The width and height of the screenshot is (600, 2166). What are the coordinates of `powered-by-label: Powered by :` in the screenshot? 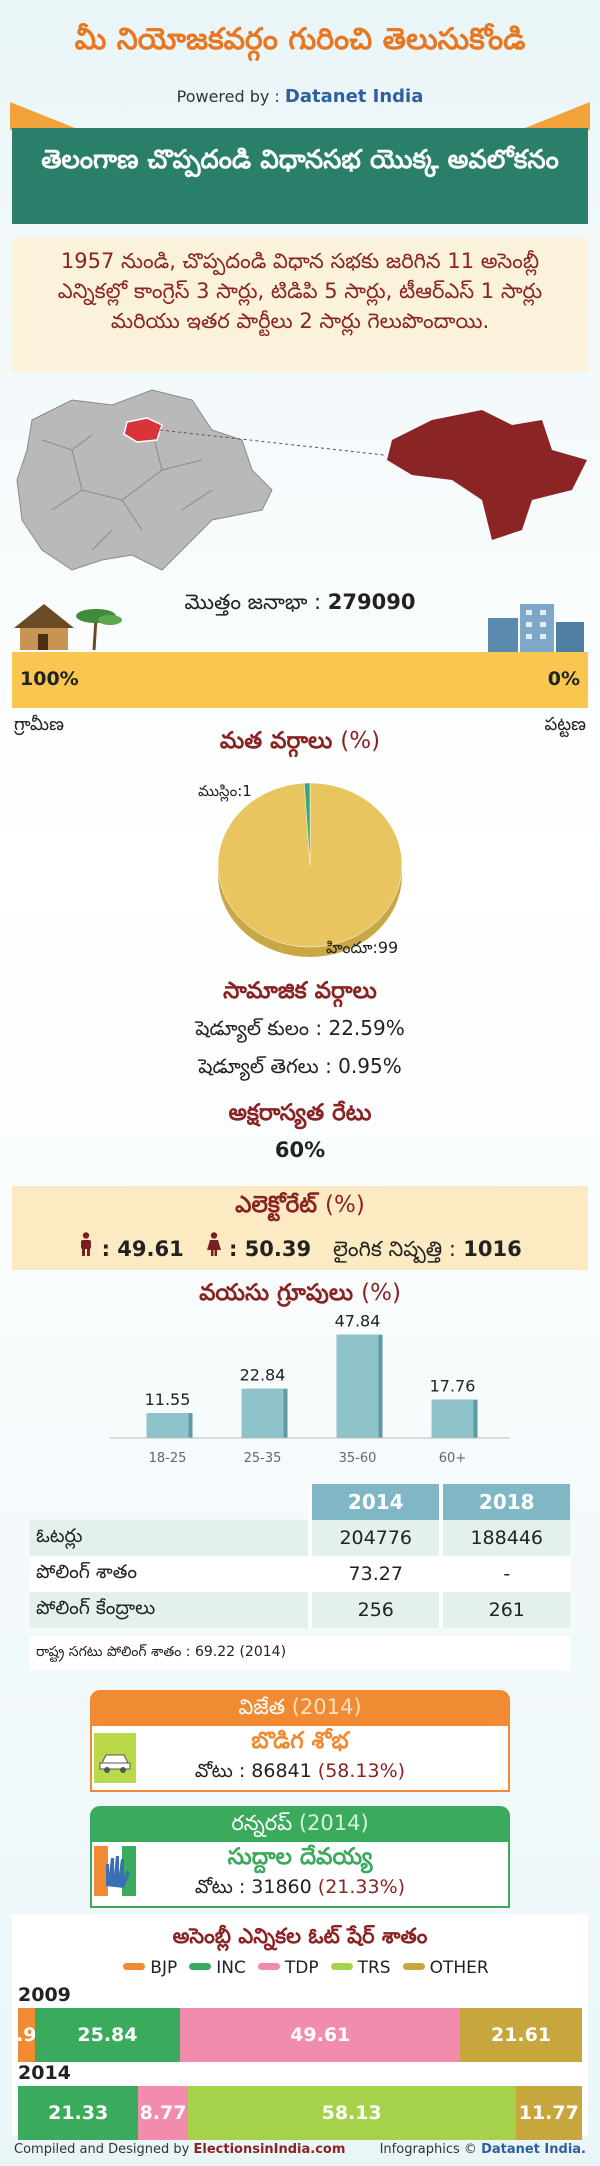 It's located at (228, 96).